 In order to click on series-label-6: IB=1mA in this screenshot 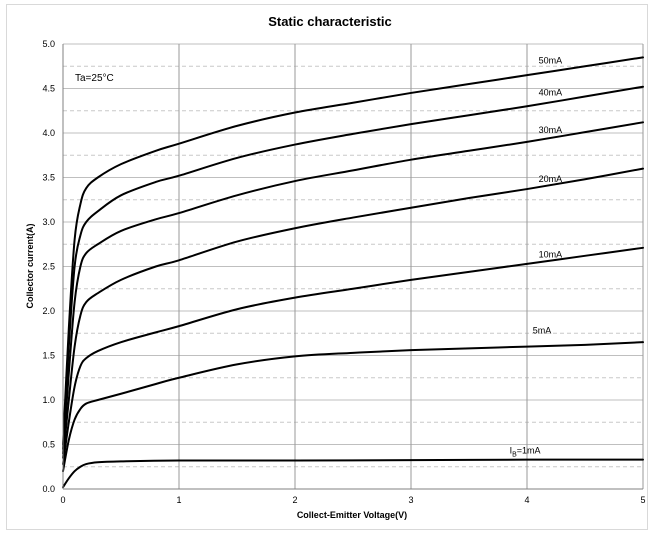, I will do `click(525, 451)`.